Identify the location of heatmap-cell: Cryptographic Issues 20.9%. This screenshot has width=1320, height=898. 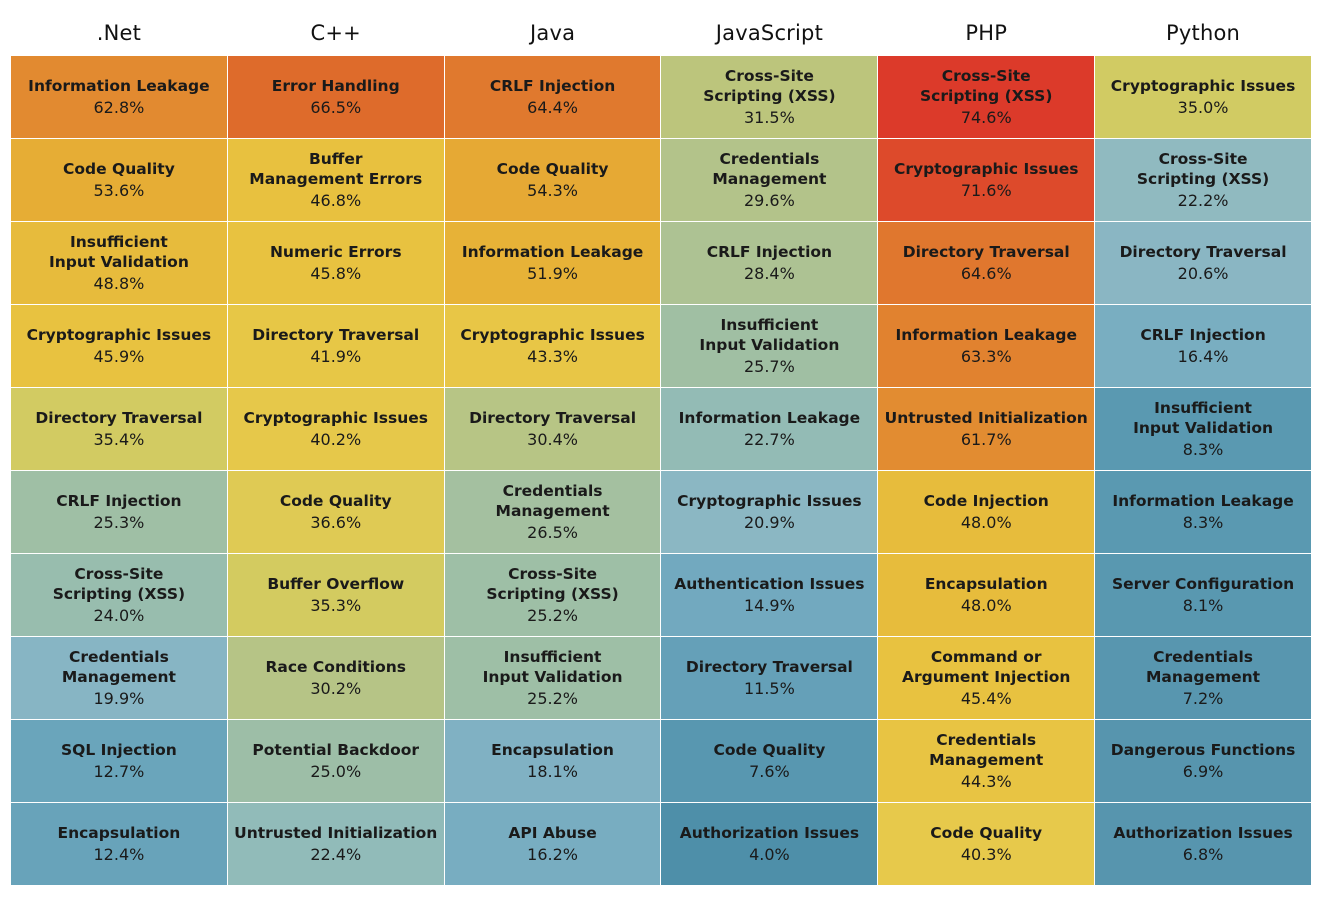
(769, 512).